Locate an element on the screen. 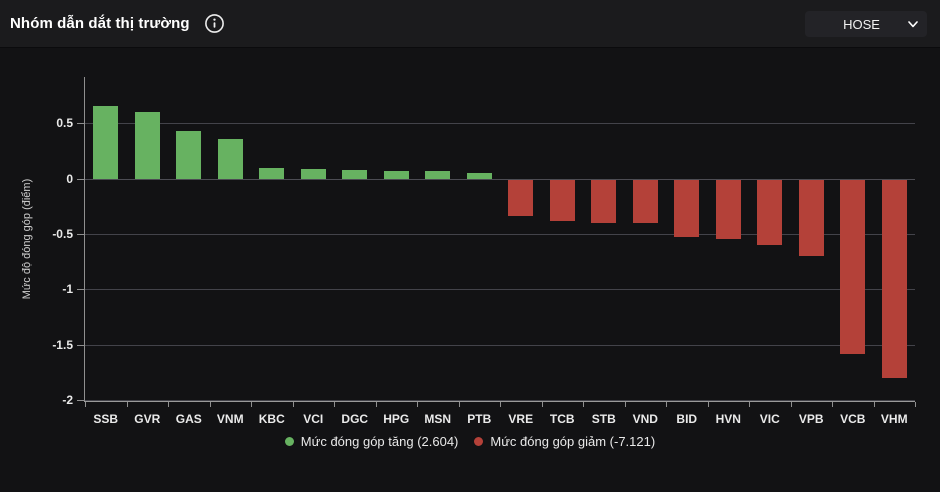  bar-dgc is located at coordinates (355, 174).